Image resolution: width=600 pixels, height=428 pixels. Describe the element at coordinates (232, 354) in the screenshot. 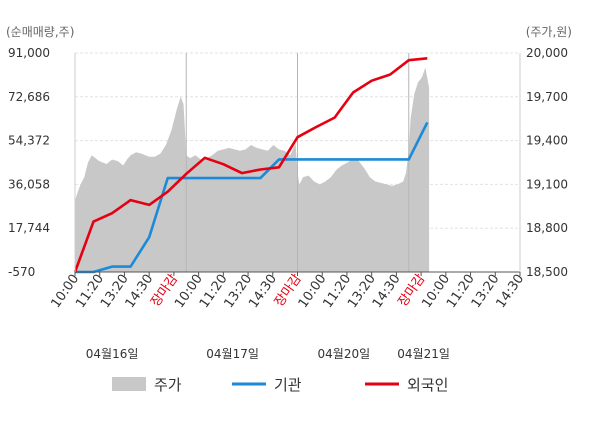

I see `date-label: 04월17일` at that location.